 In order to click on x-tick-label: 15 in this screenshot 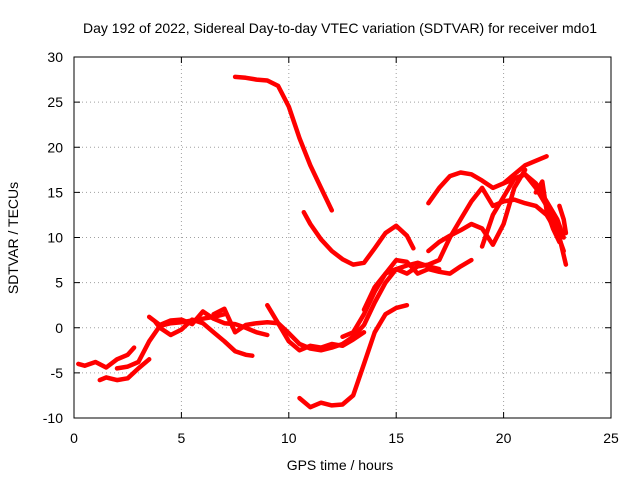, I will do `click(396, 438)`.